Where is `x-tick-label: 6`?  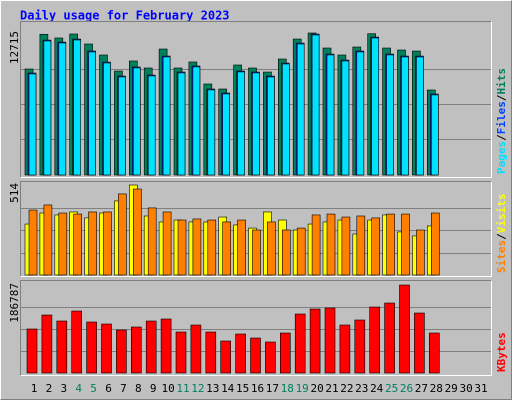 x-tick-label: 6 is located at coordinates (108, 388).